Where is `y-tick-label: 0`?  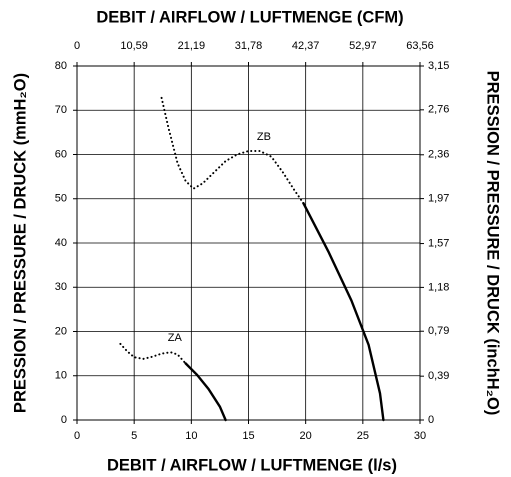 y-tick-label: 0 is located at coordinates (64, 420).